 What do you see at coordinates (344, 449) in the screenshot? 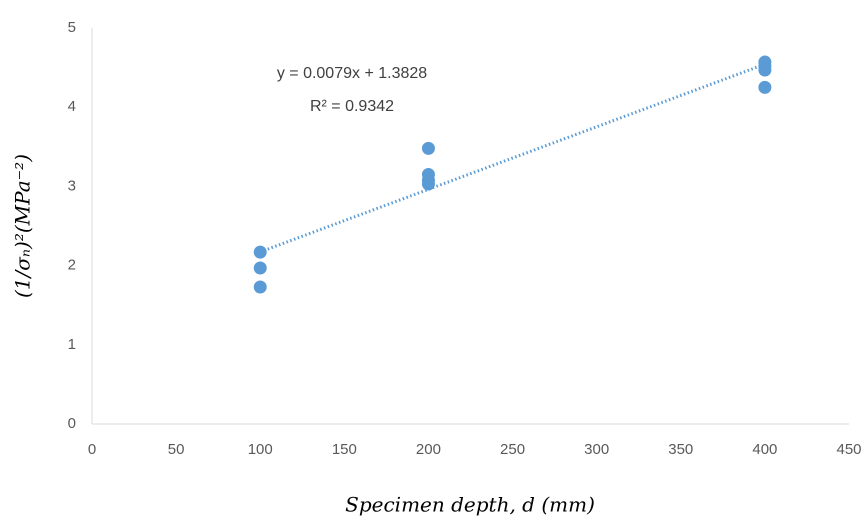
I see `x-tick-label: 150` at bounding box center [344, 449].